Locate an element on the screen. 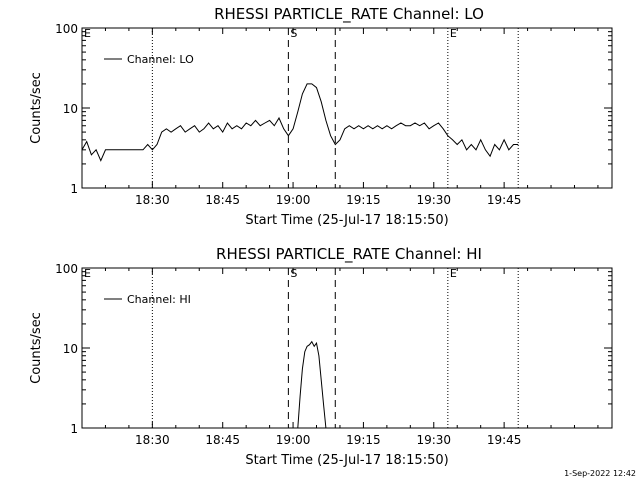  footer-timestamp: 1-Sep-2022 12:42 is located at coordinates (600, 473).